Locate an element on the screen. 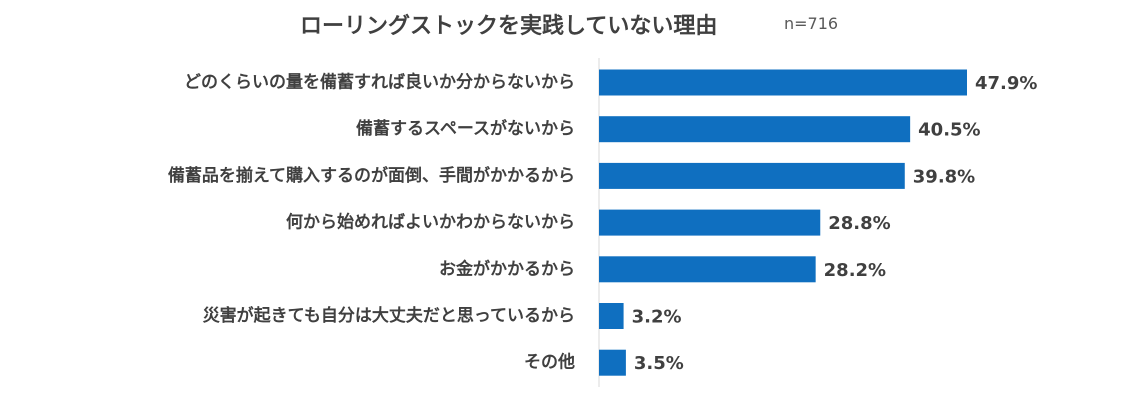 This screenshot has height=402, width=1123. value-label: 28.2% is located at coordinates (855, 270).